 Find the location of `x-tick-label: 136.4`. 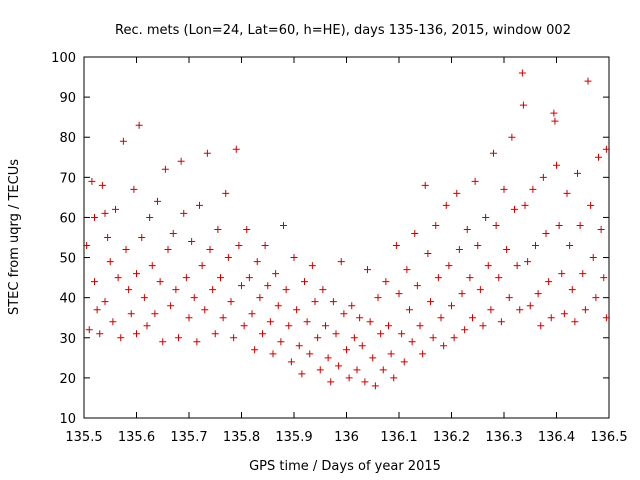

x-tick-label: 136.4 is located at coordinates (556, 437).